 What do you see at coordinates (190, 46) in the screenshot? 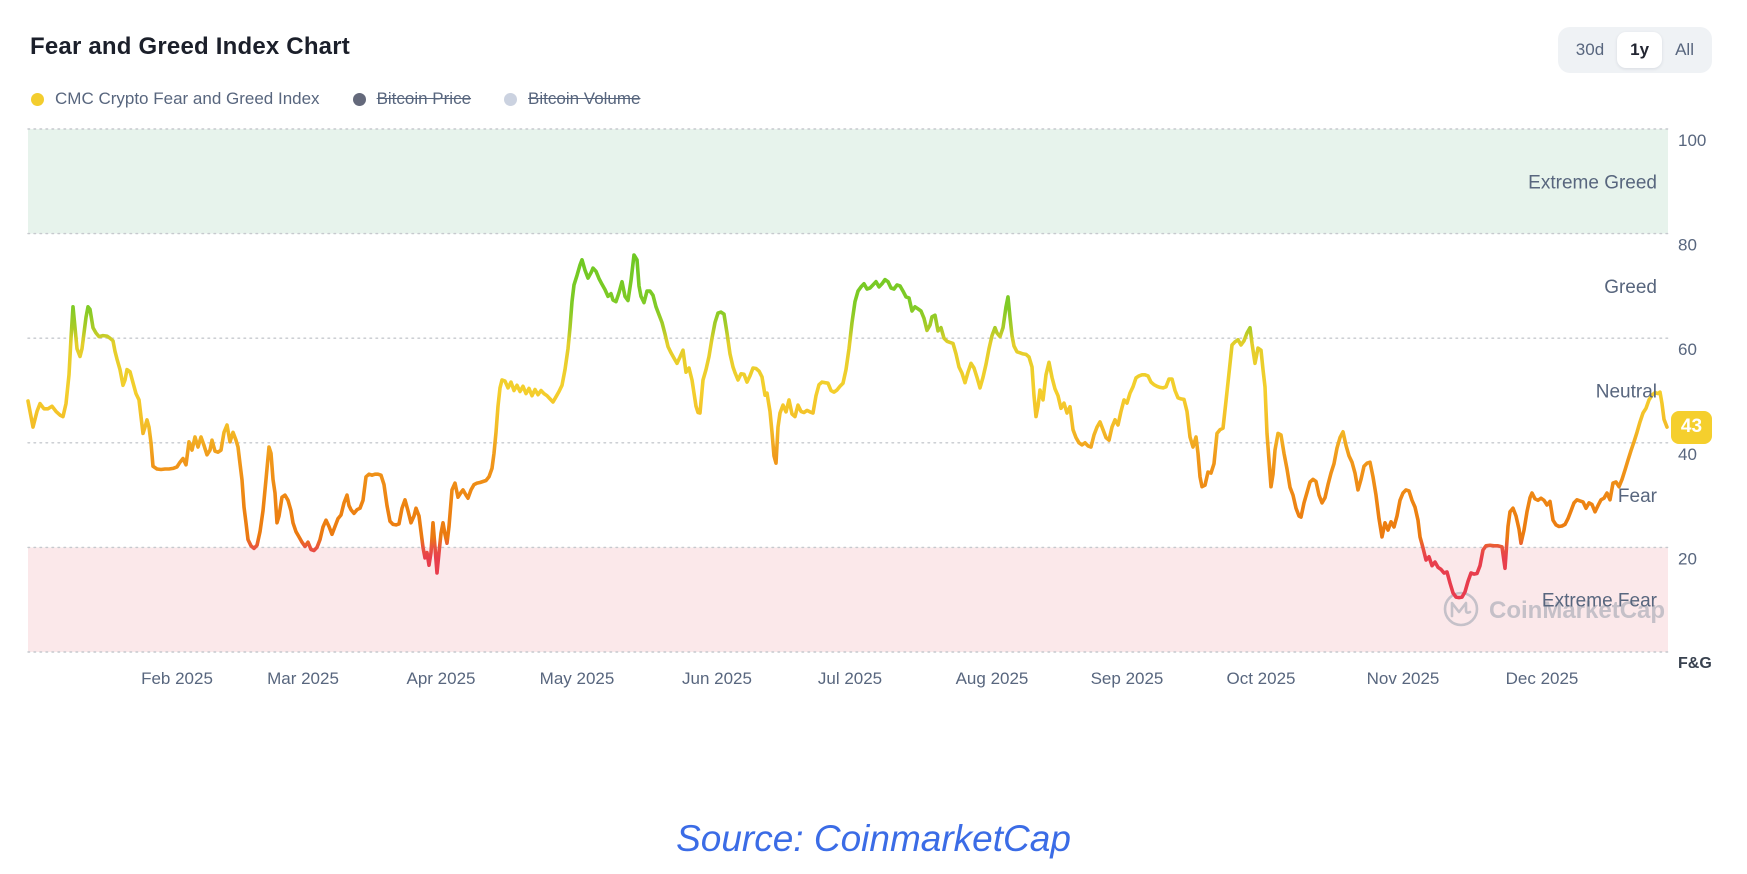
I see `page-title: Fear and Greed Index Chart` at bounding box center [190, 46].